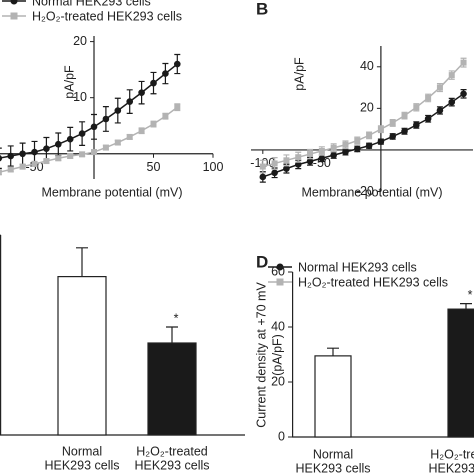 This screenshot has height=474, width=474. I want to click on x-tick-label: -50, so click(34, 167).